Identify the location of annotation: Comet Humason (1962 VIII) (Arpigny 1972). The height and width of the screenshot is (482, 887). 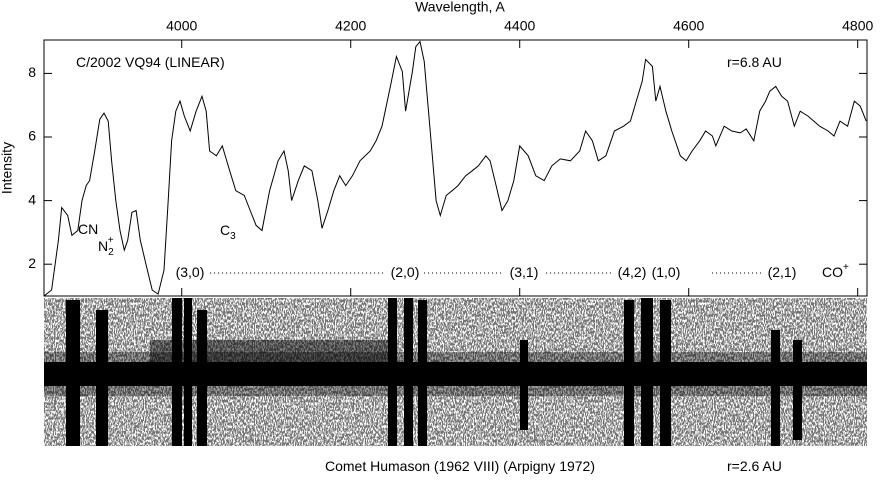
(460, 466).